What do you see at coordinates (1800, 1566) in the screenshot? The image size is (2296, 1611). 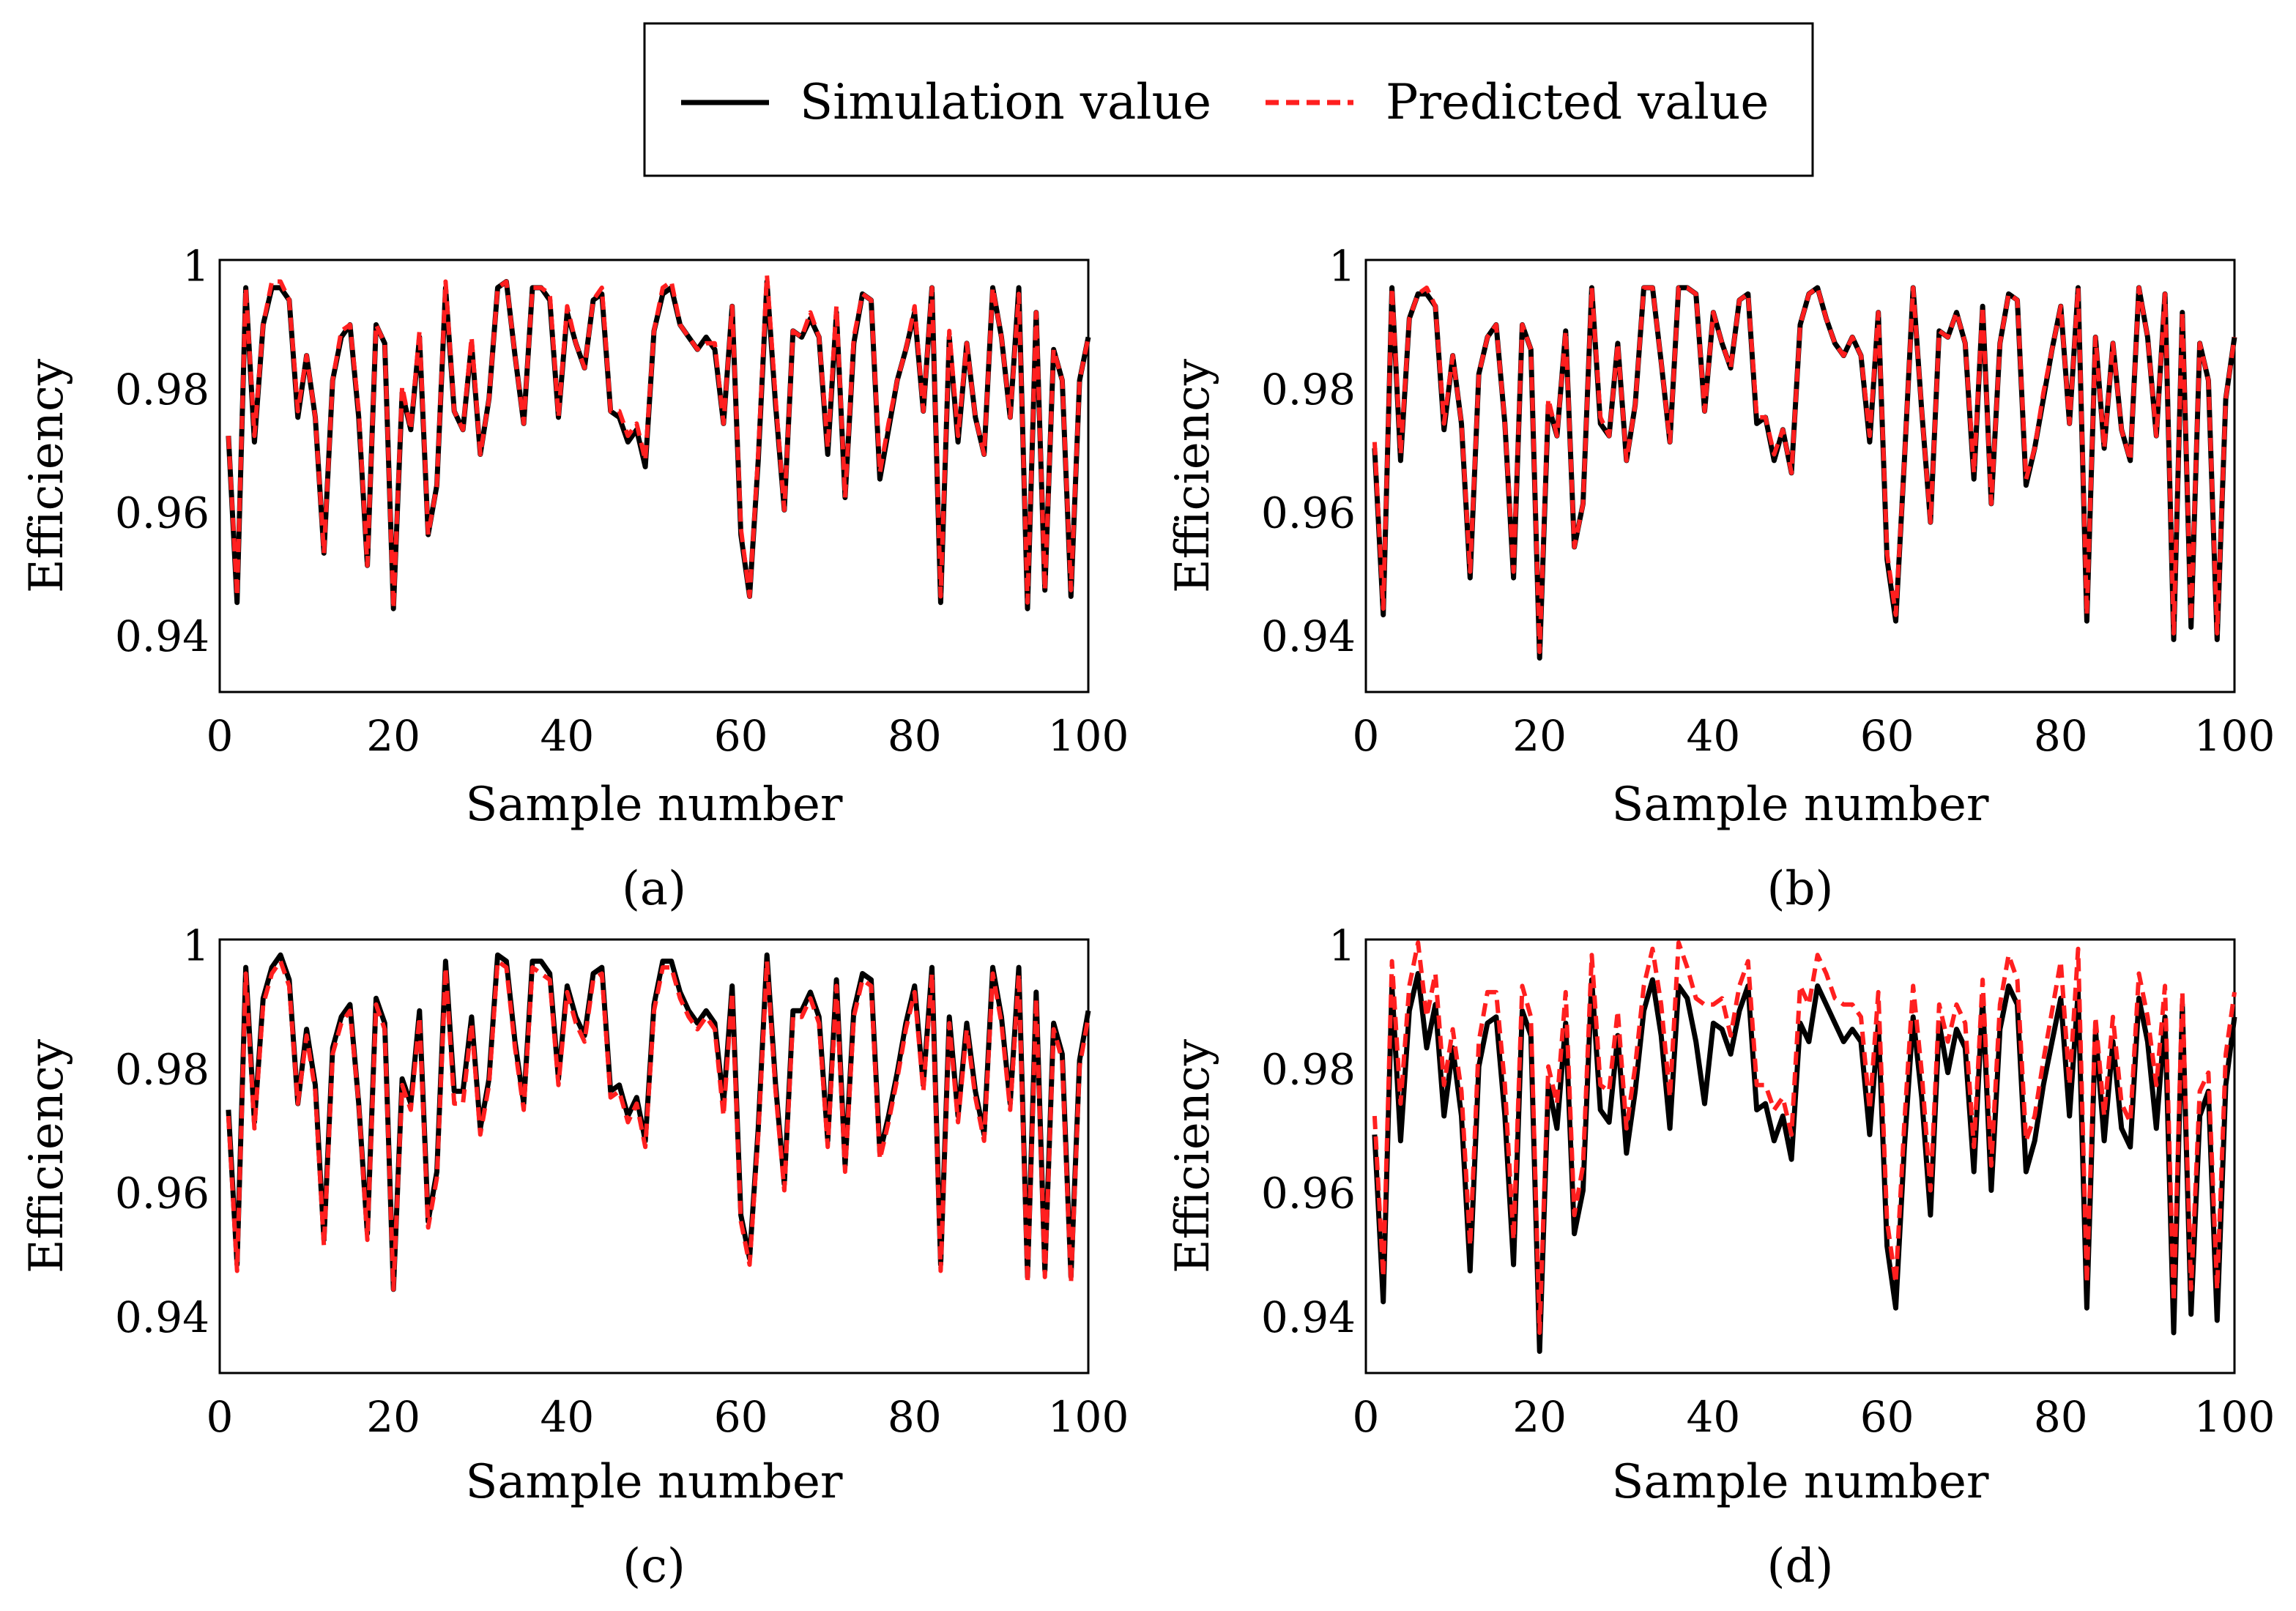 I see `panel-caption: (d)` at bounding box center [1800, 1566].